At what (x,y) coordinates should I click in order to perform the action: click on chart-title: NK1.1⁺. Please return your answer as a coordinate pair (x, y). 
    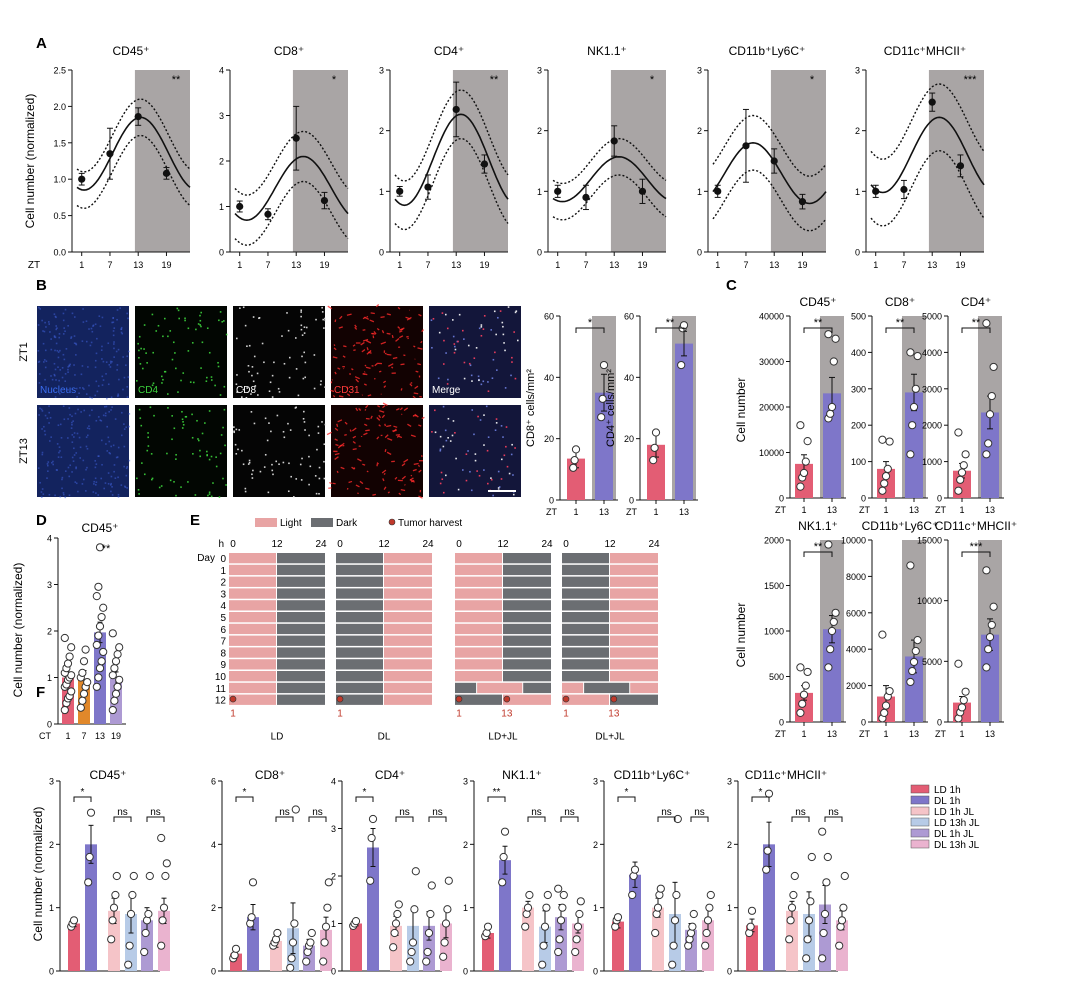
    Looking at the image, I should click on (607, 51).